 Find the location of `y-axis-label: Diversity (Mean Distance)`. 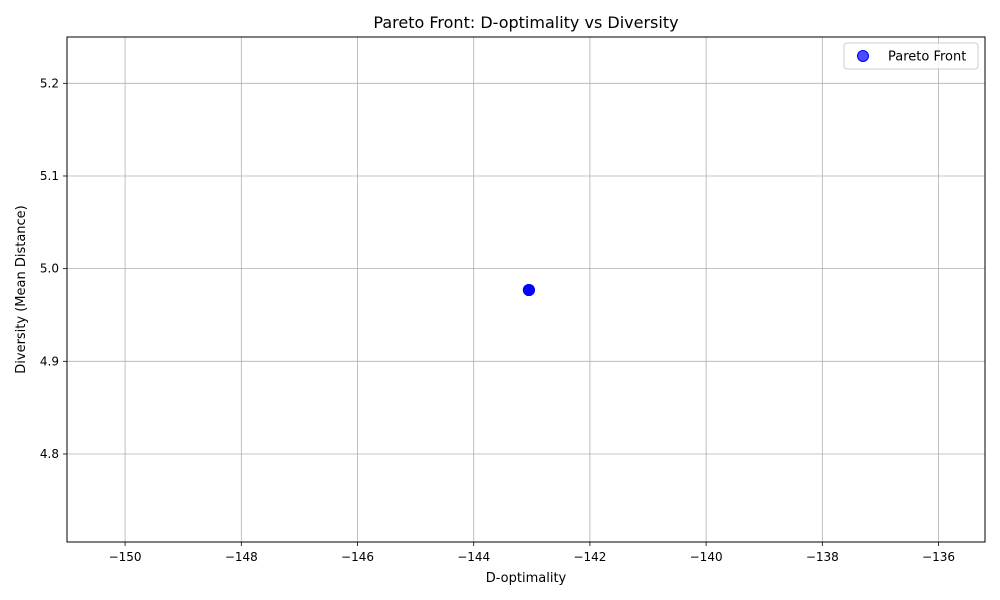

y-axis-label: Diversity (Mean Distance) is located at coordinates (21, 289).